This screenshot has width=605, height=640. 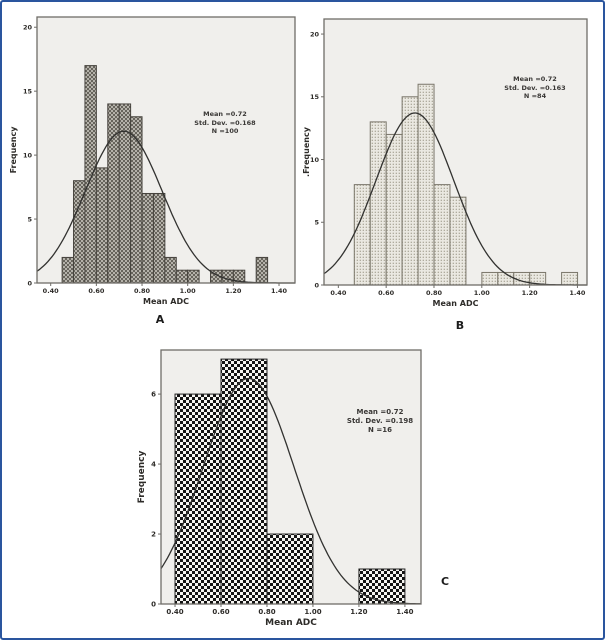 What do you see at coordinates (535, 96) in the screenshot?
I see `stat-n: N =84` at bounding box center [535, 96].